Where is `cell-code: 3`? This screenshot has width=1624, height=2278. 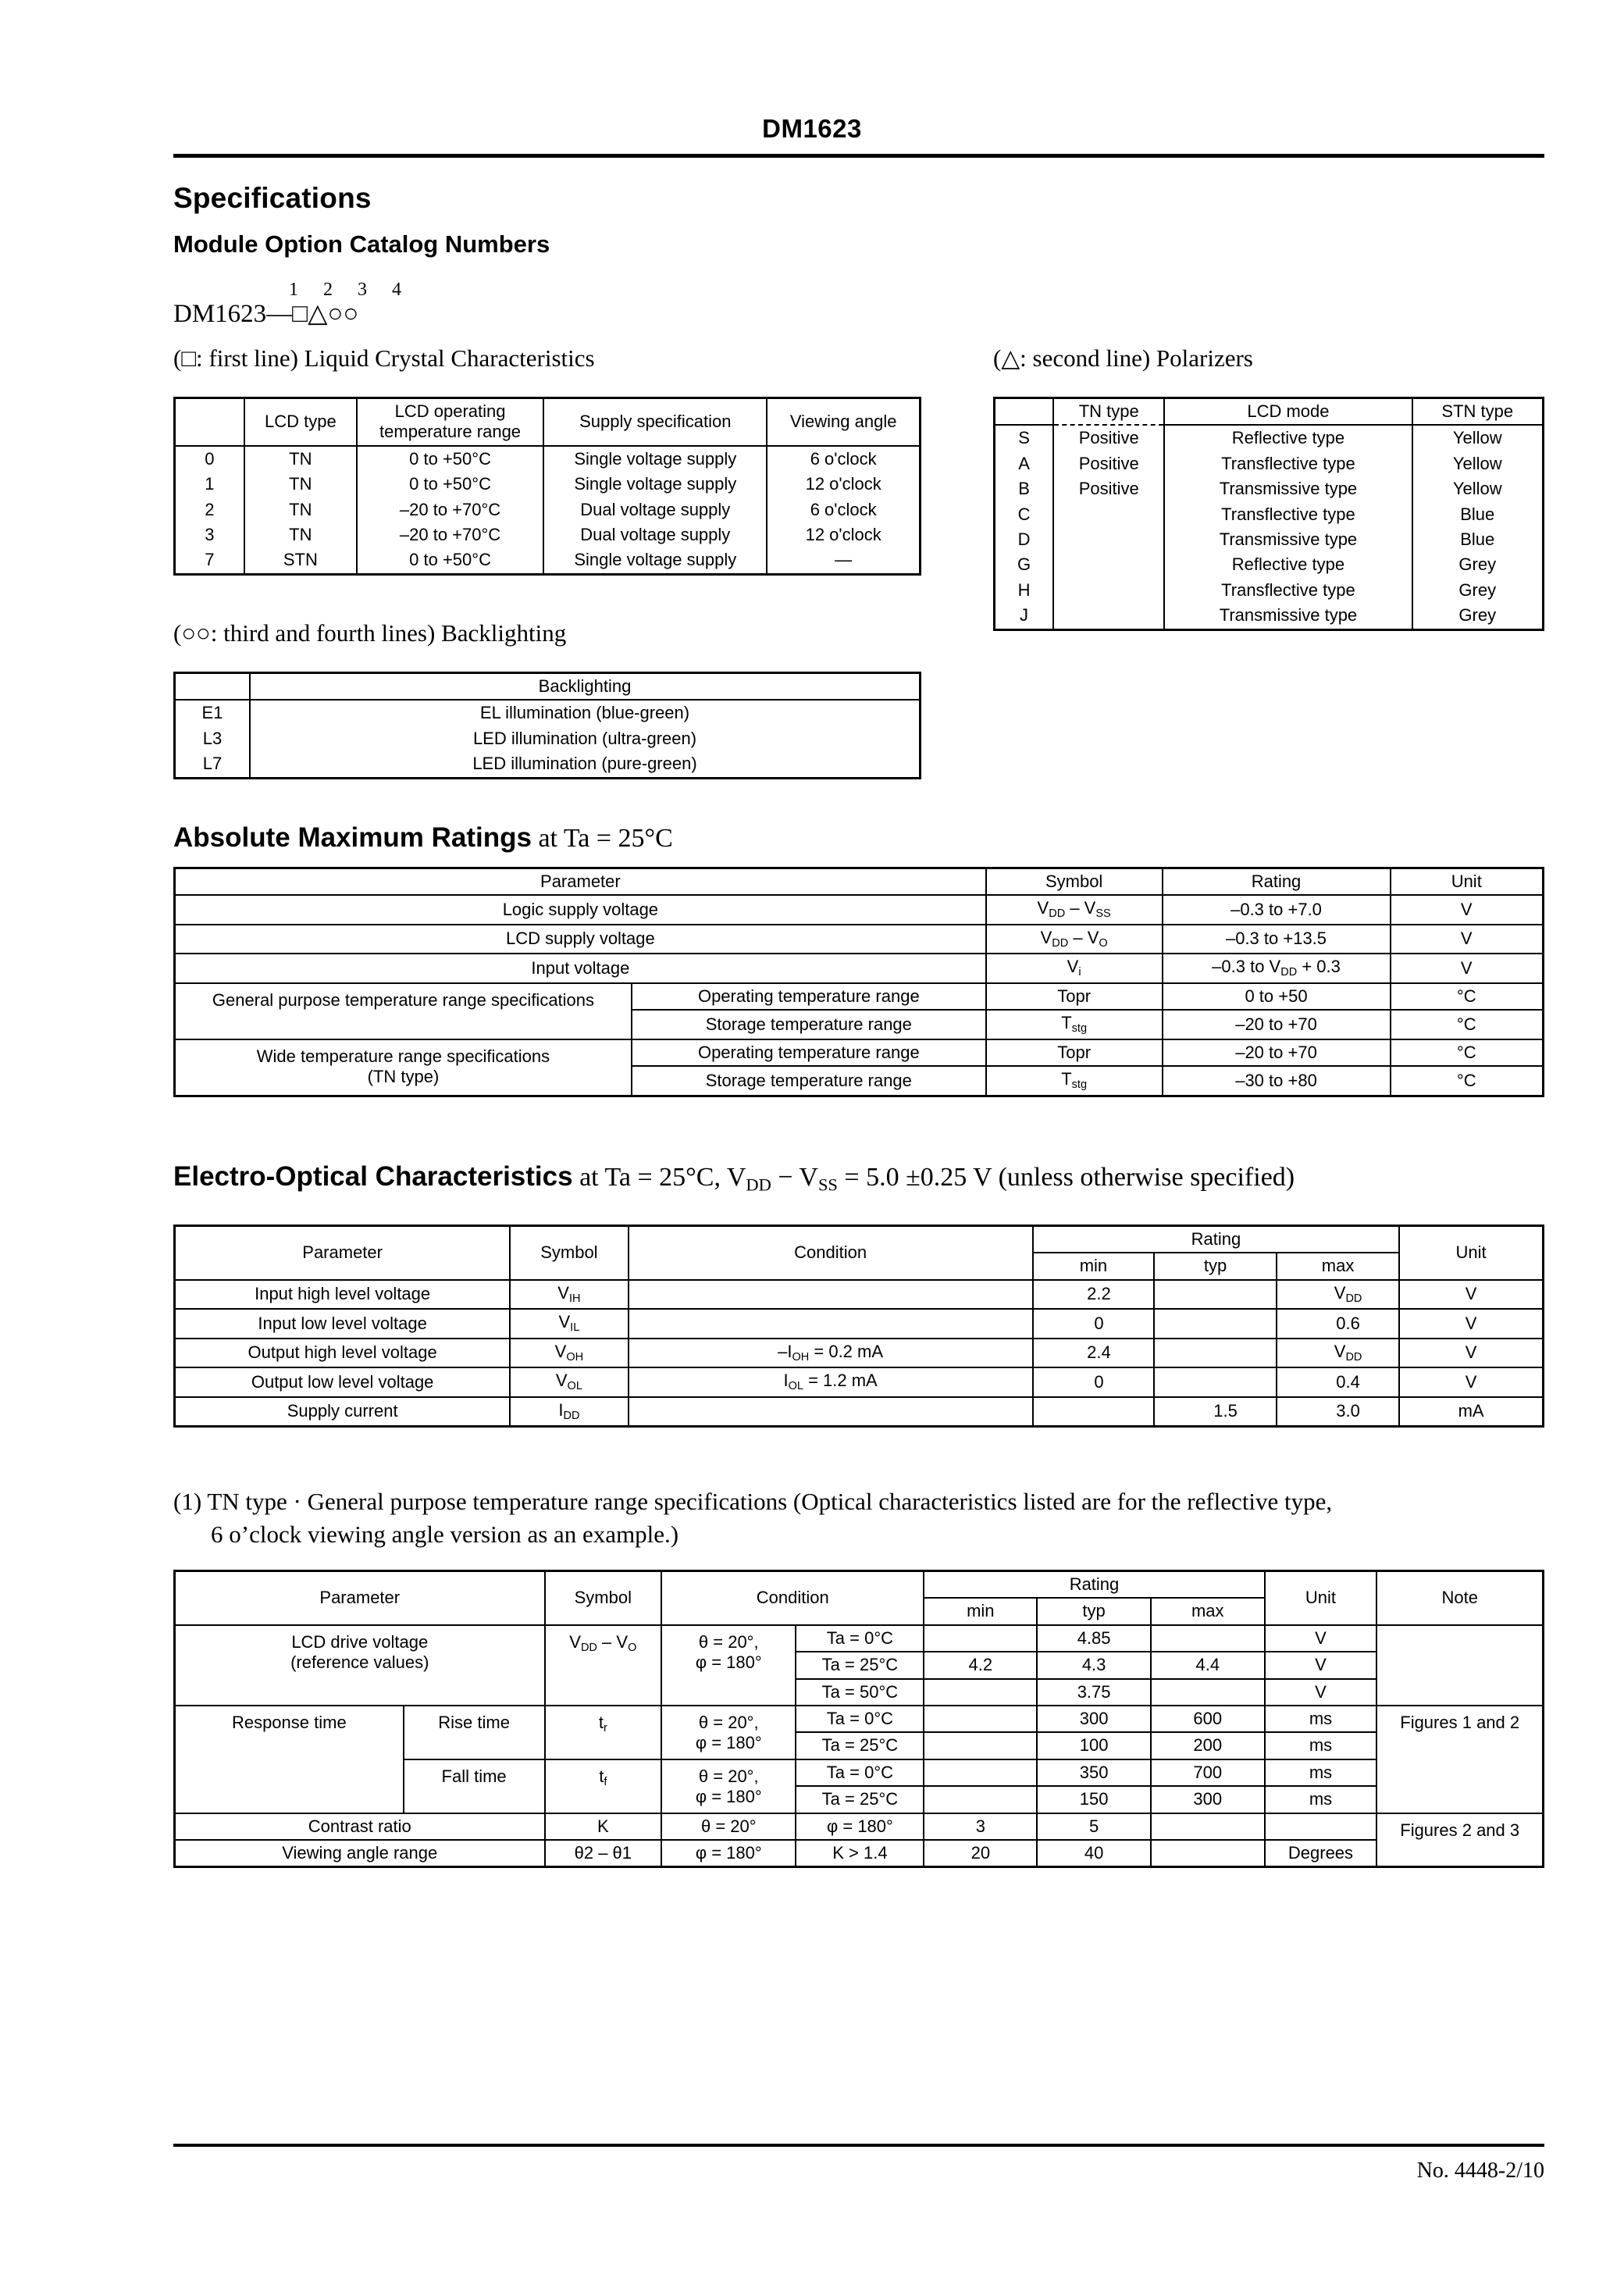 cell-code: 3 is located at coordinates (209, 535).